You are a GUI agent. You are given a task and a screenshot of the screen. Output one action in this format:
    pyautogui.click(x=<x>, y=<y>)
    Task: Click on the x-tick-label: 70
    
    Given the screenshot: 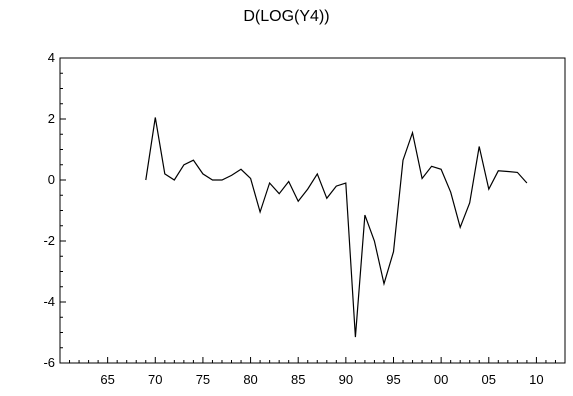 What is the action you would take?
    pyautogui.click(x=155, y=379)
    